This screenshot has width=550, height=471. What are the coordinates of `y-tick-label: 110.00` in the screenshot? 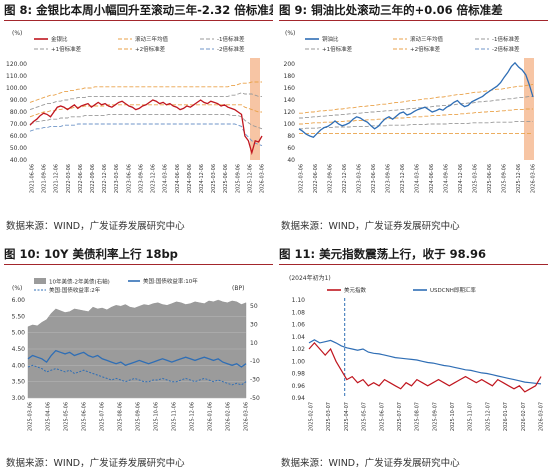 It's located at (16, 76).